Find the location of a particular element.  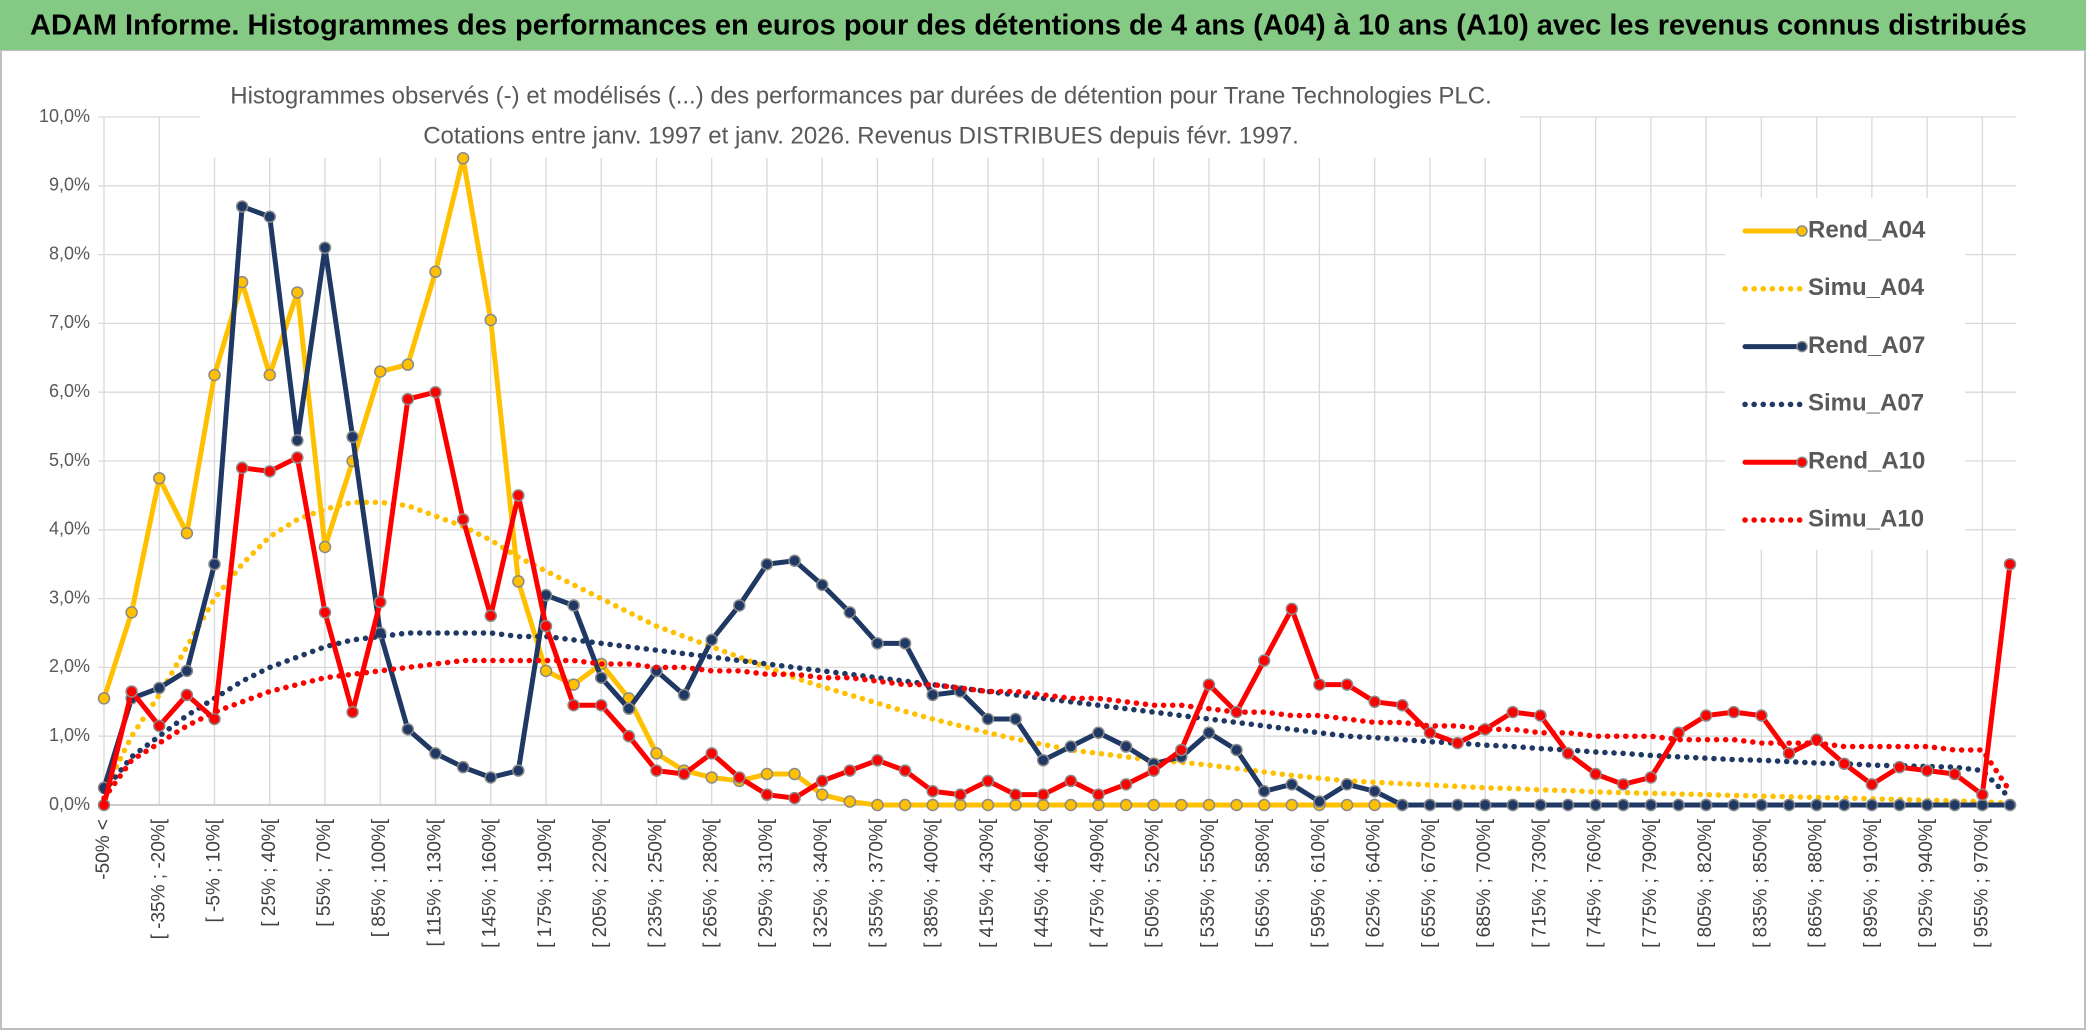

x-tick-label: [ 85% ; 100%[ is located at coordinates (379, 877).